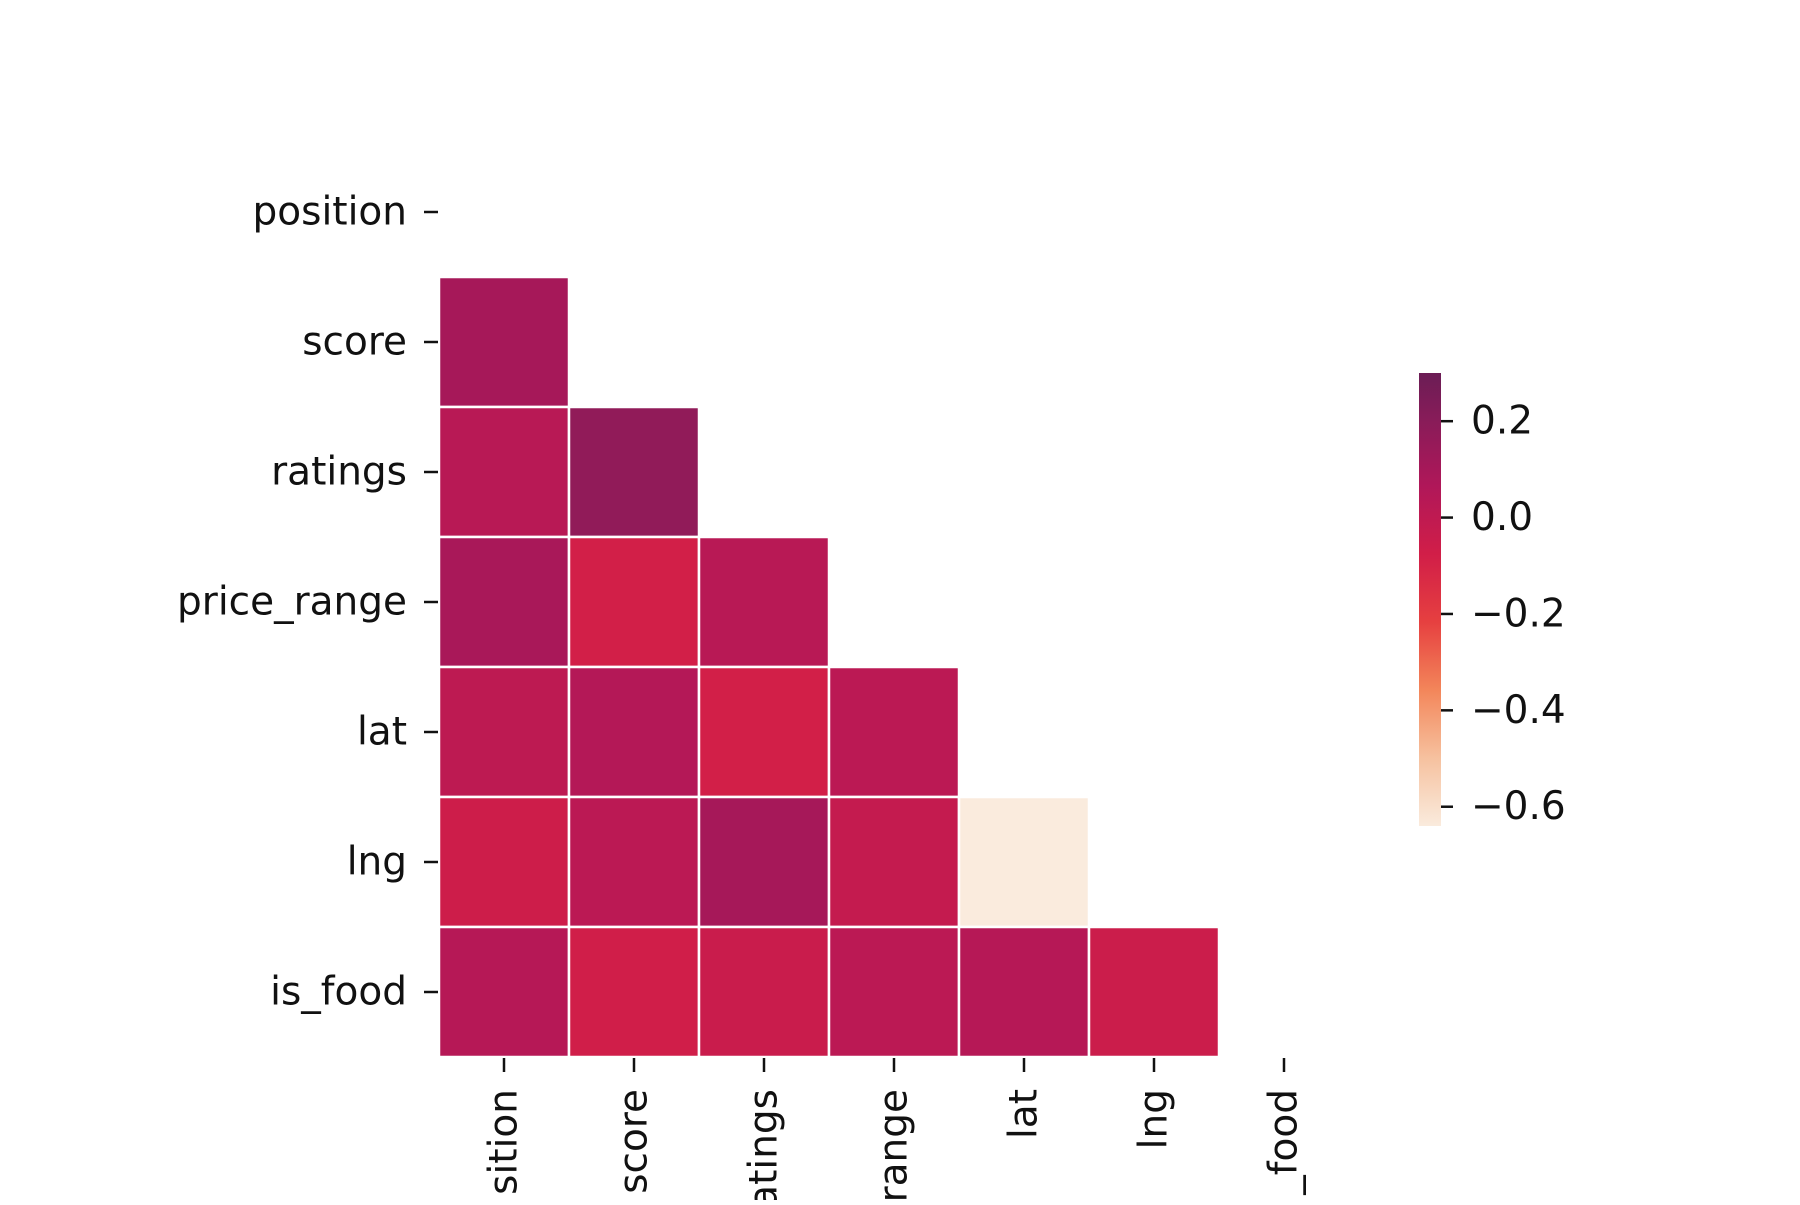  What do you see at coordinates (1518, 613) in the screenshot?
I see `colorbar-tick-label: −0.2` at bounding box center [1518, 613].